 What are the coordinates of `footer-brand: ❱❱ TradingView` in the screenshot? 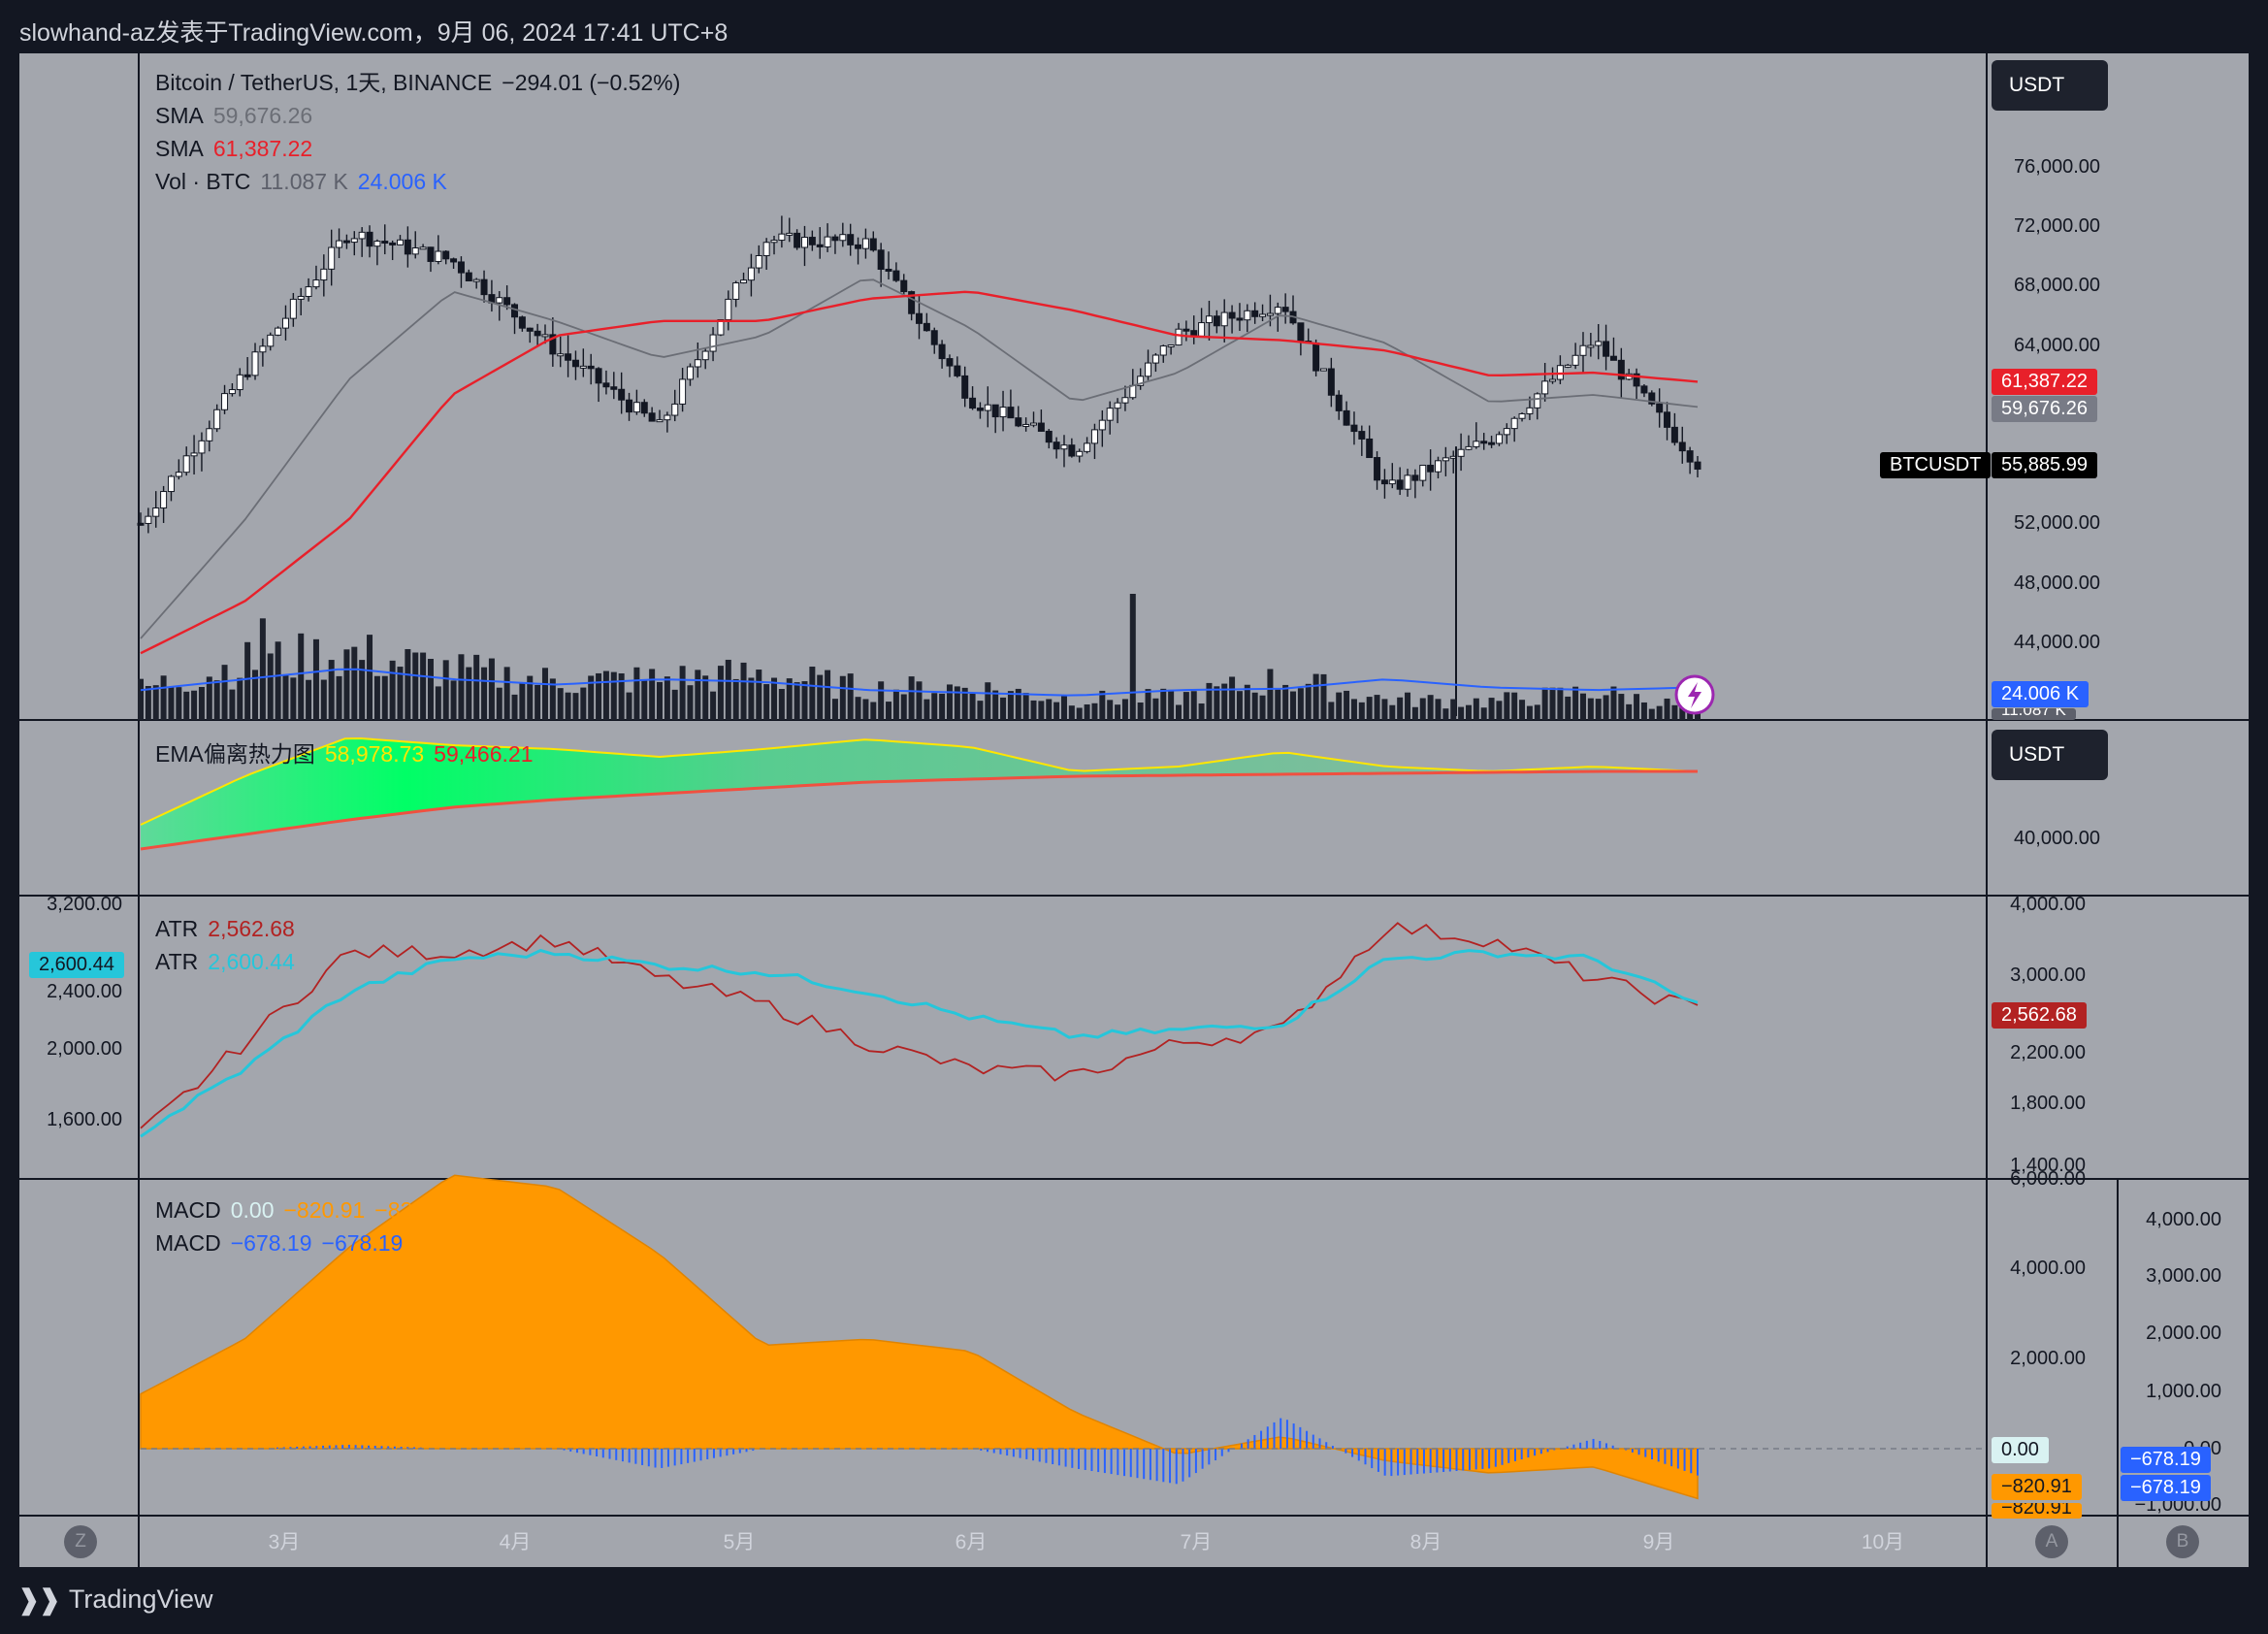 It's located at (115, 1600).